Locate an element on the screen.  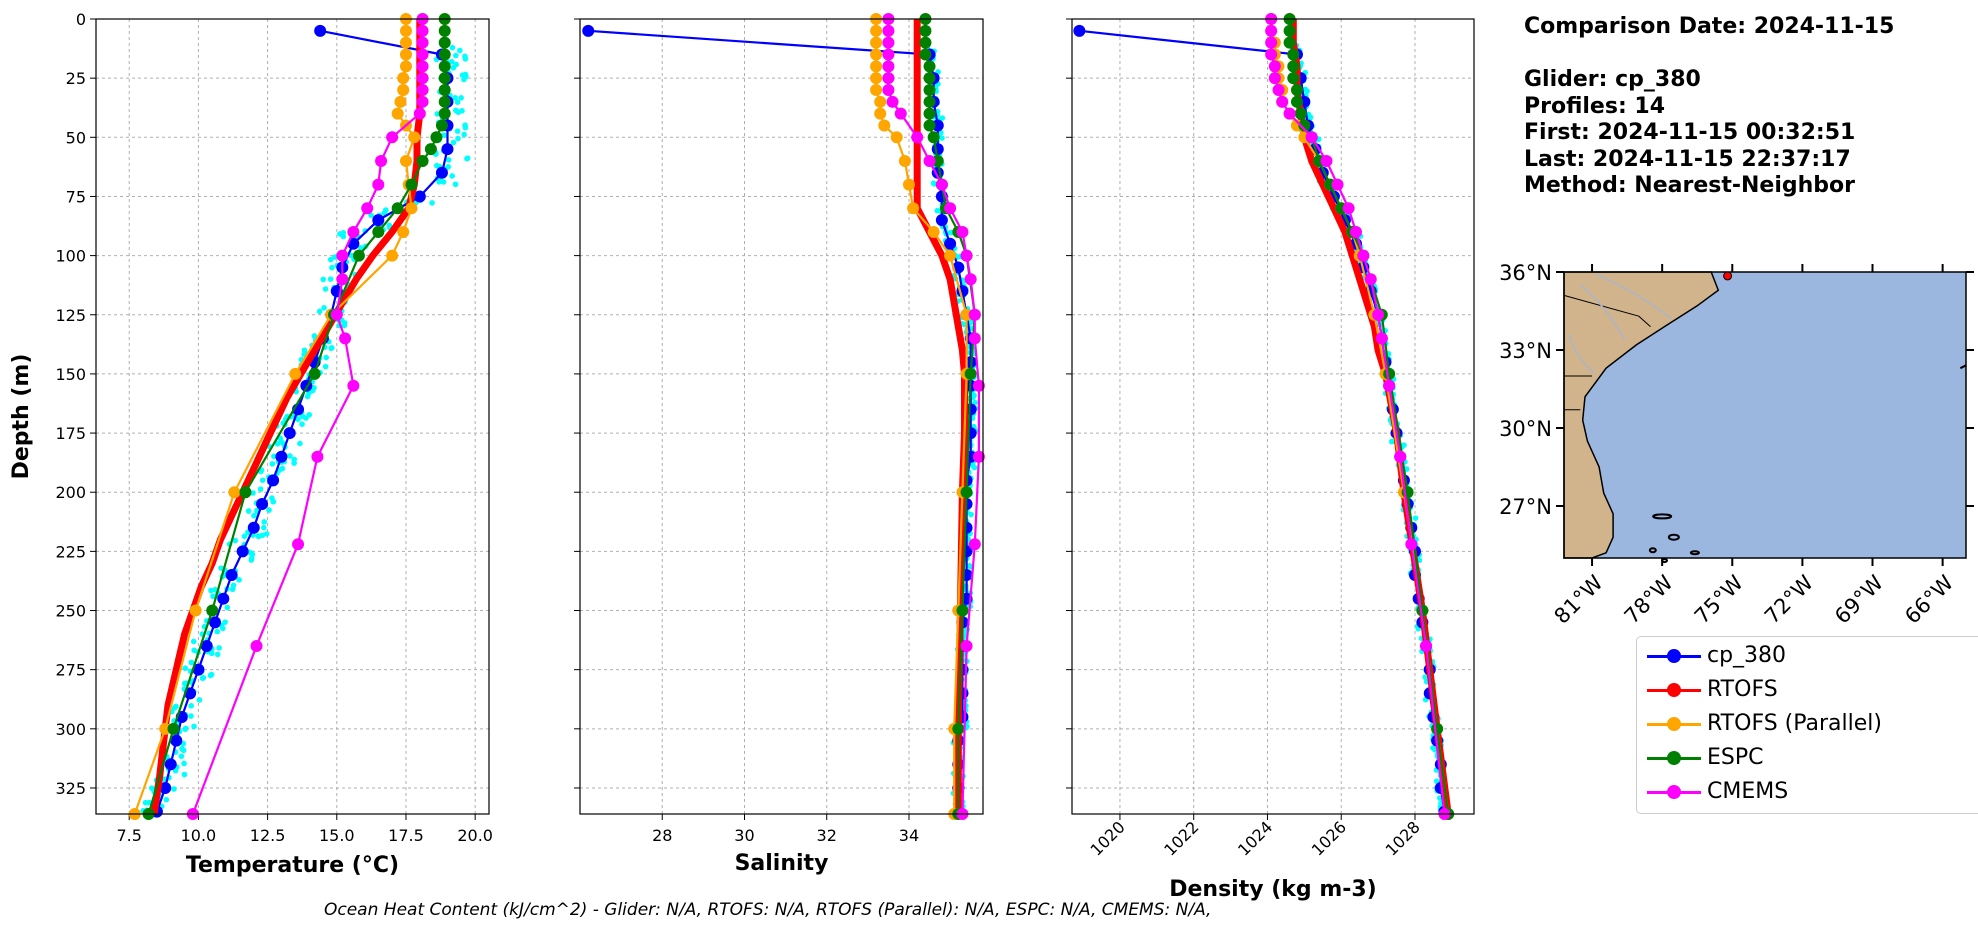
x-tick-label: 20.0 is located at coordinates (475, 835).